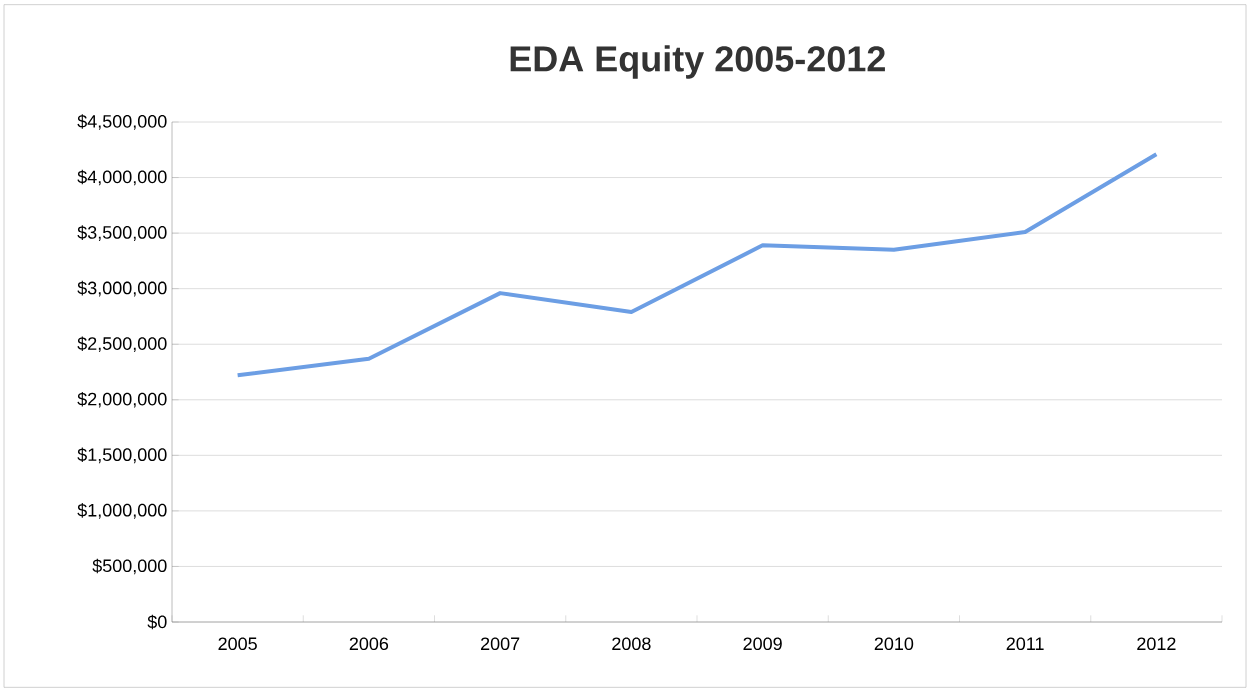 Image resolution: width=1250 pixels, height=694 pixels. Describe the element at coordinates (894, 644) in the screenshot. I see `x-tick-label: 2010` at that location.